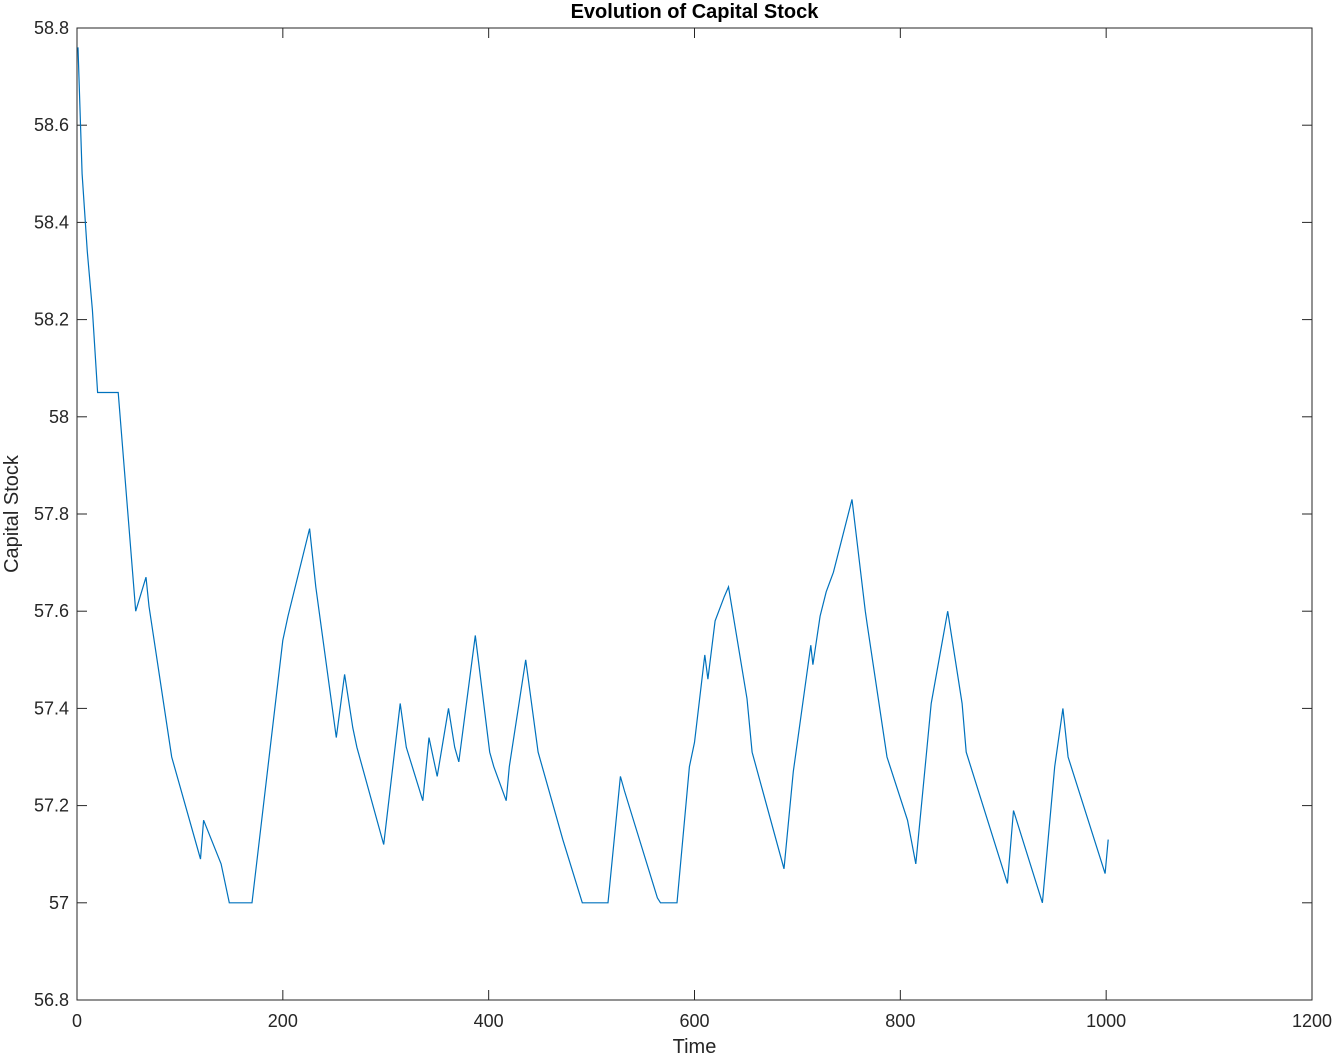  What do you see at coordinates (283, 1021) in the screenshot?
I see `x-tick-label: 200` at bounding box center [283, 1021].